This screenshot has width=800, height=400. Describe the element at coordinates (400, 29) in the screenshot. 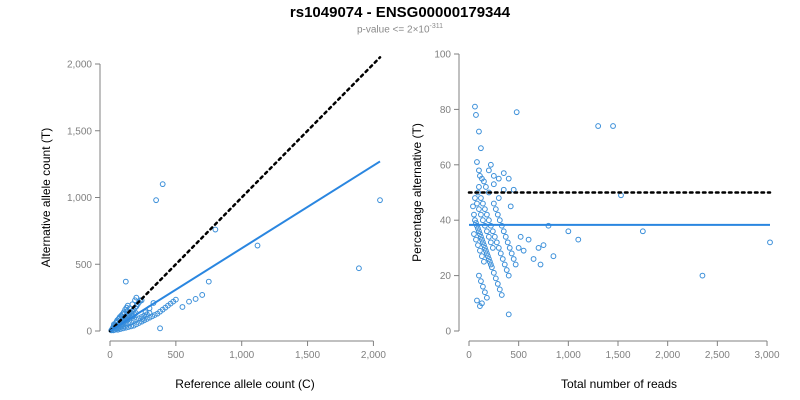

I see `chart-subtitle: p-value <= 2×10-311` at that location.